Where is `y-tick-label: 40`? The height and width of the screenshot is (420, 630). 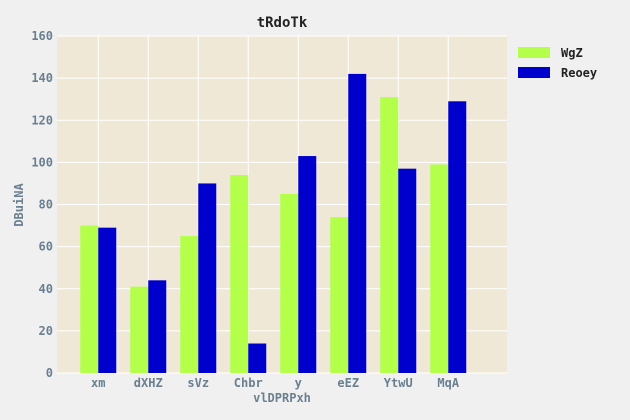 y-tick-label: 40 is located at coordinates (46, 289).